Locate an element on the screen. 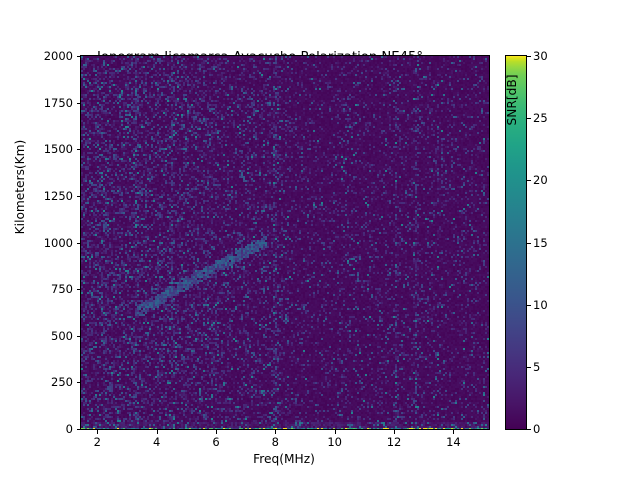 The image size is (640, 480). y-tick-label-0: 0 is located at coordinates (69, 429).